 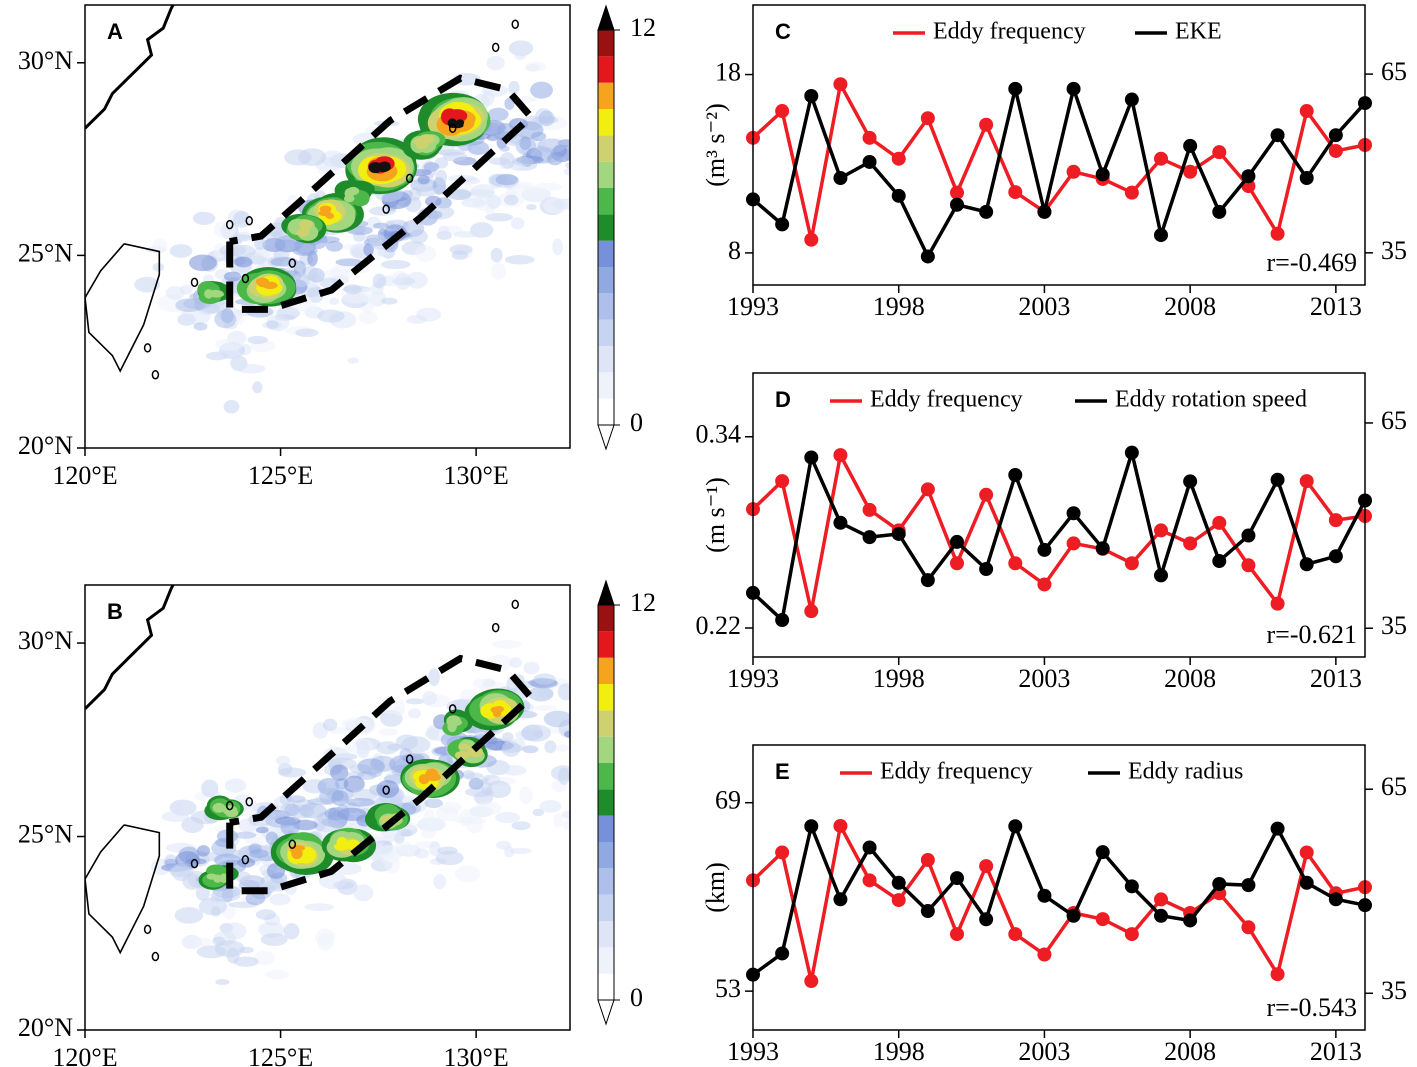 What do you see at coordinates (475, 1055) in the screenshot?
I see `x-tick-label: 130°E` at bounding box center [475, 1055].